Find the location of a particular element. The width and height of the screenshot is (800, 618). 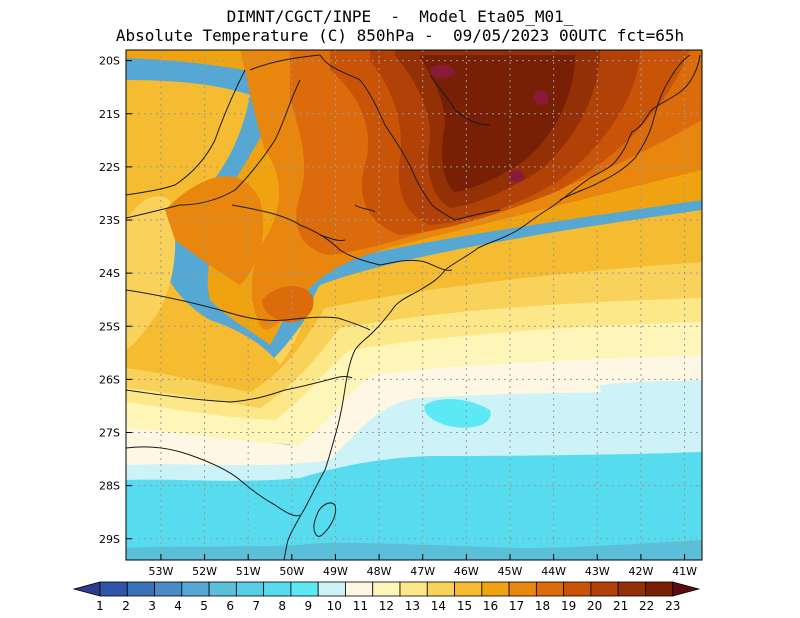

colorbar-label: 9 is located at coordinates (308, 606).